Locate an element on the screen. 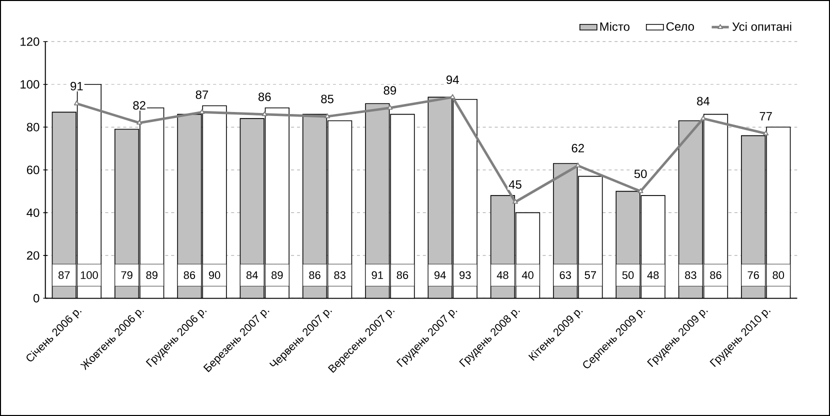  y-tick-label: 0 is located at coordinates (37, 298).